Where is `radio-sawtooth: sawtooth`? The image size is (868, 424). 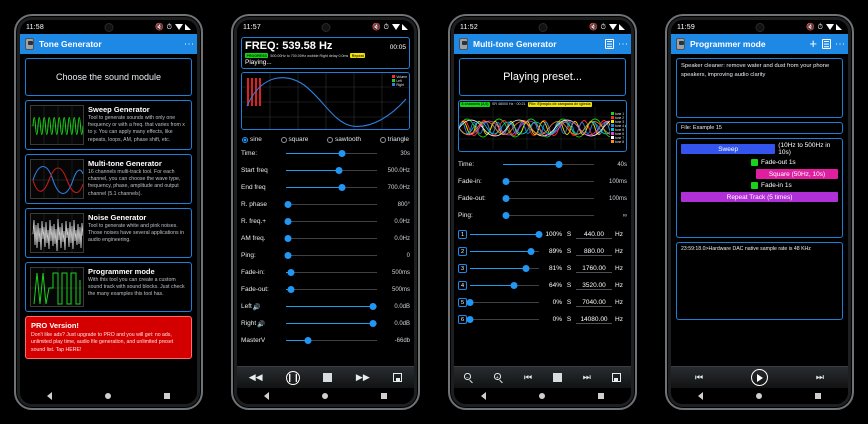 radio-sawtooth: sawtooth is located at coordinates (344, 139).